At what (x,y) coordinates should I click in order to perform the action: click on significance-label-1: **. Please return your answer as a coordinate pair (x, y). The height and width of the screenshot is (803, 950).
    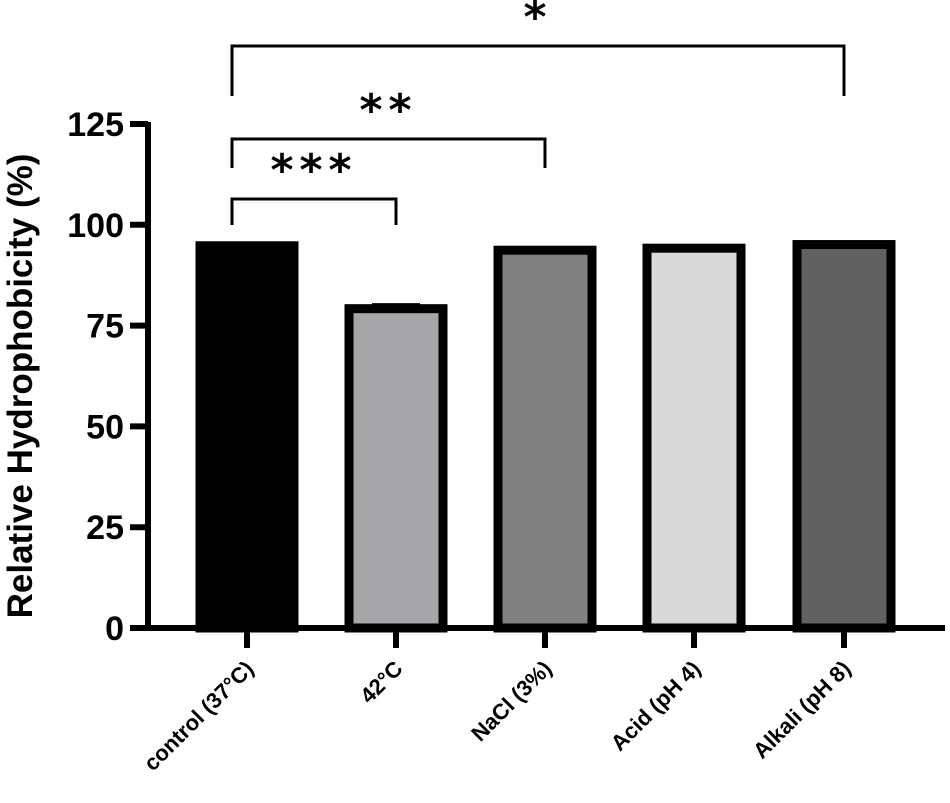
    Looking at the image, I should click on (388, 110).